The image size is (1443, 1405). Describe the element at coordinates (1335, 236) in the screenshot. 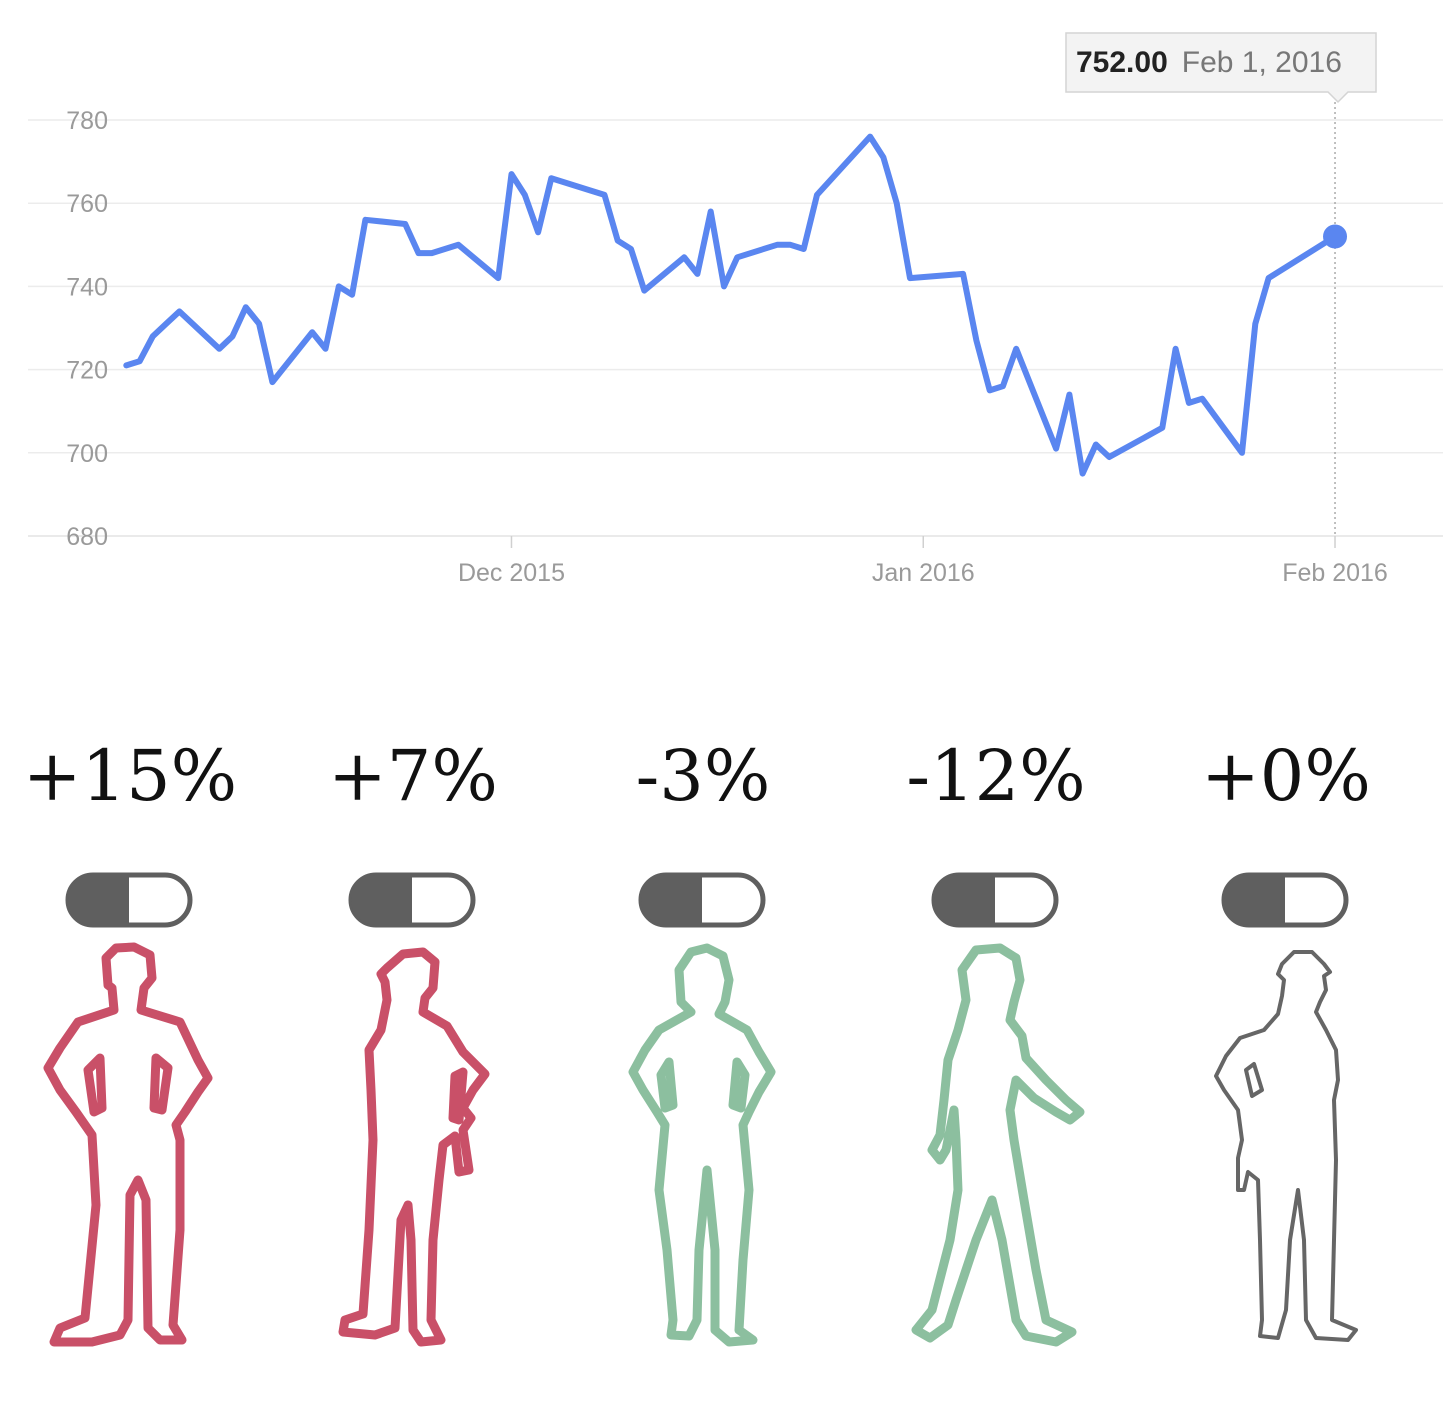

I see `hover-point-marker` at that location.